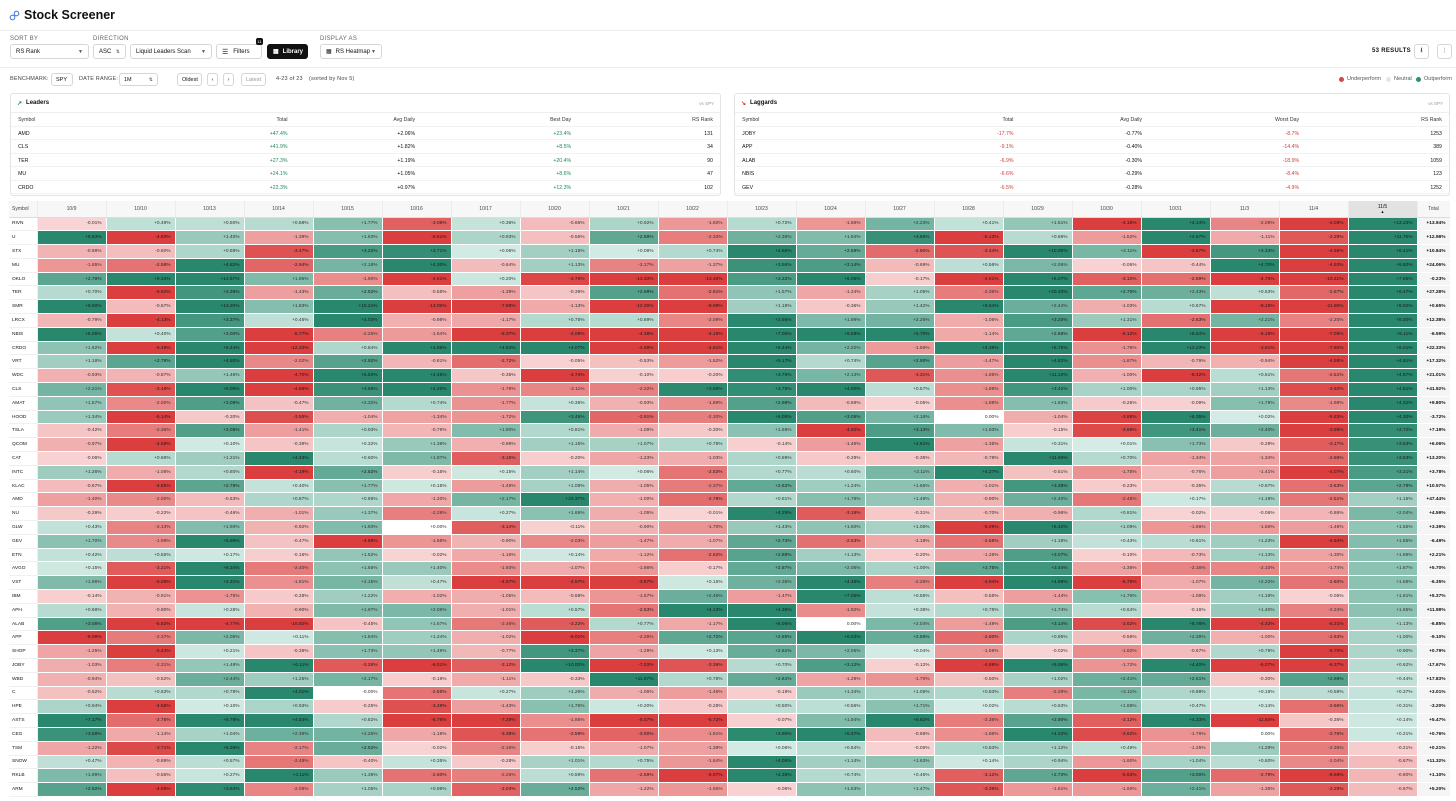 The image size is (1456, 801). Describe the element at coordinates (969, 762) in the screenshot. I see `heat-cell: +0.14%` at that location.